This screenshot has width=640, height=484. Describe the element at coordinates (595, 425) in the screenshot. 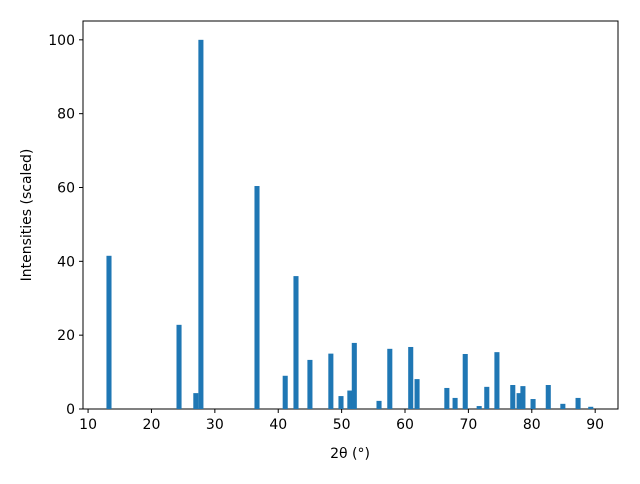

I see `x-tick-label: 90` at that location.